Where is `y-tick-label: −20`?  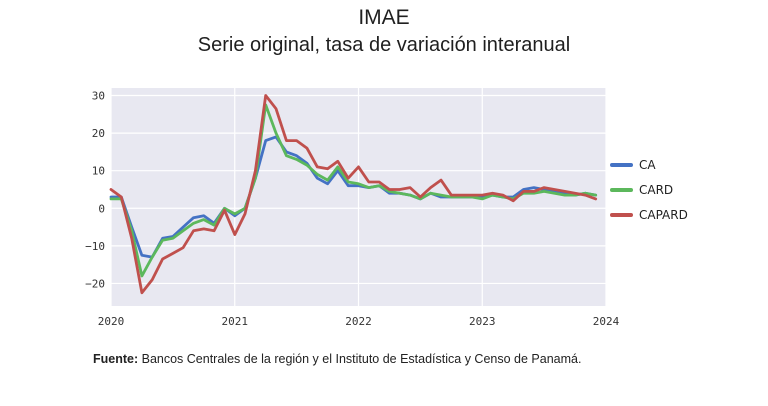
y-tick-label: −20 is located at coordinates (95, 283).